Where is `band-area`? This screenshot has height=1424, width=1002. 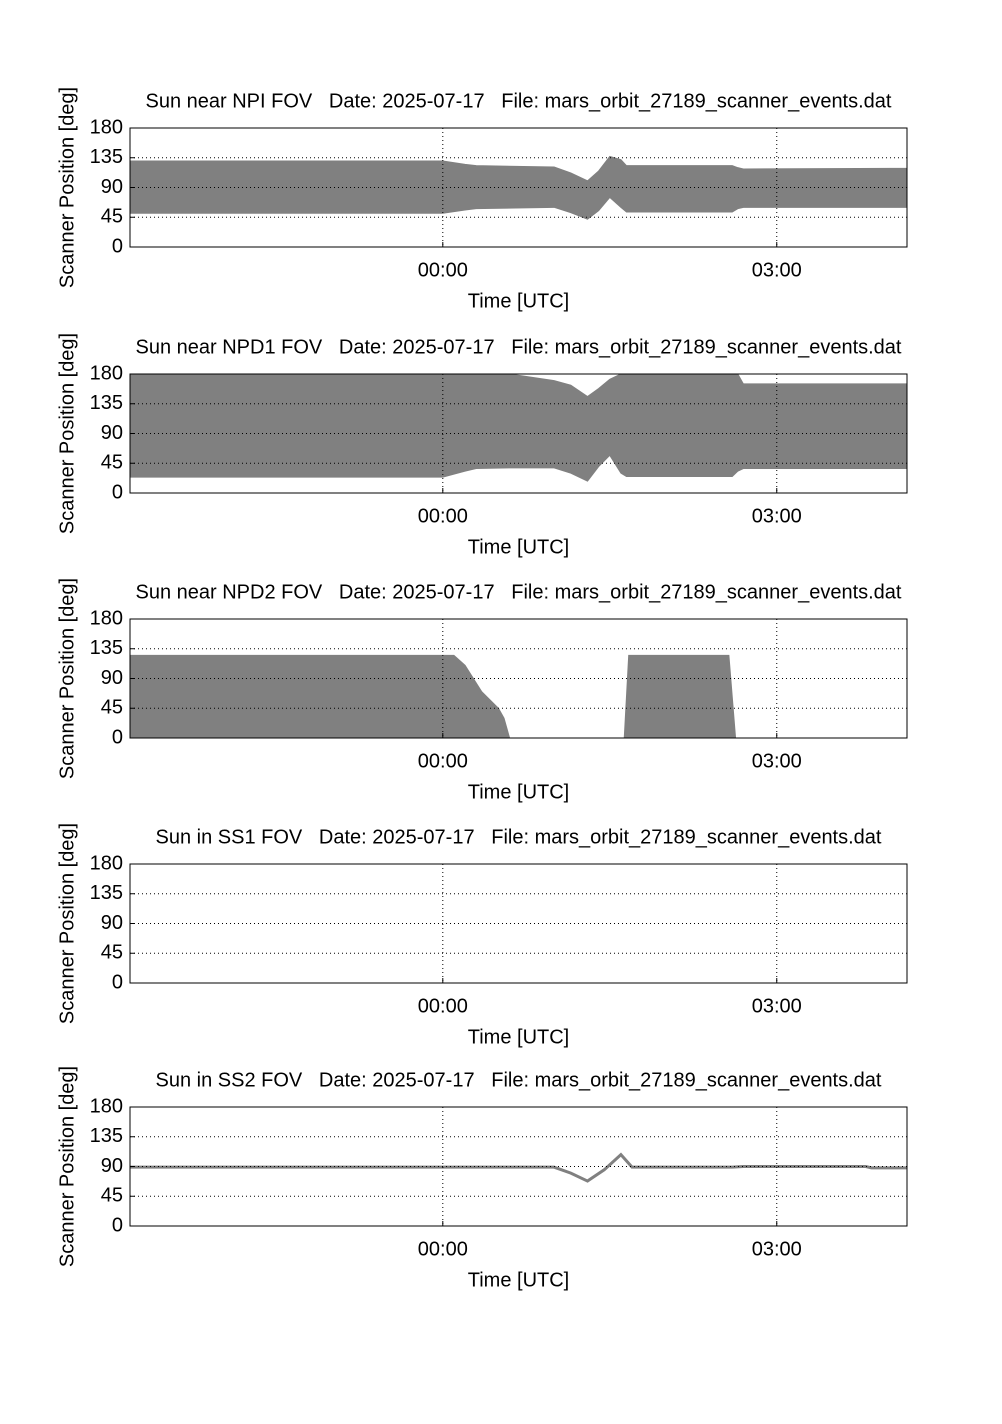
band-area is located at coordinates (518, 427).